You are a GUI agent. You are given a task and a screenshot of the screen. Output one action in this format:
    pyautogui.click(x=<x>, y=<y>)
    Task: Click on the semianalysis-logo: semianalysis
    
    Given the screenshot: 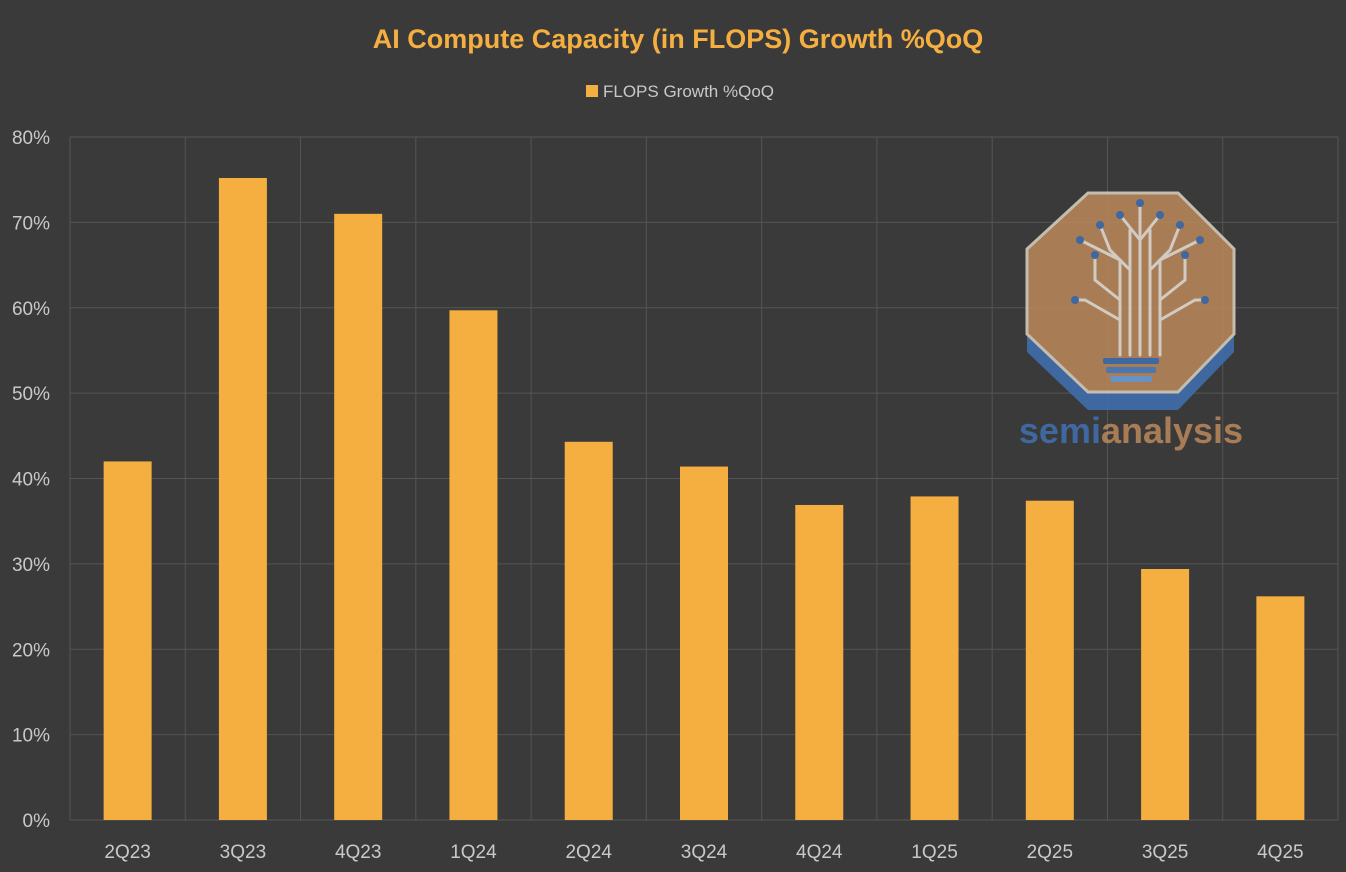 What is the action you would take?
    pyautogui.click(x=1131, y=321)
    